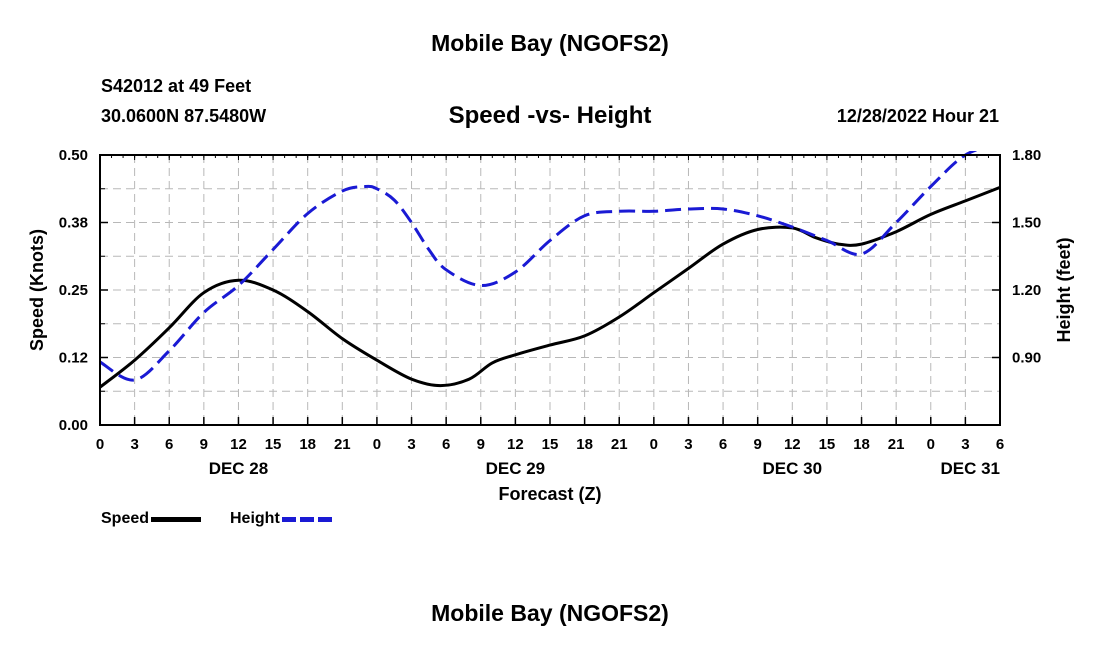 The image size is (1100, 650). Describe the element at coordinates (1064, 290) in the screenshot. I see `y2-axis-label: Height (feet)` at that location.